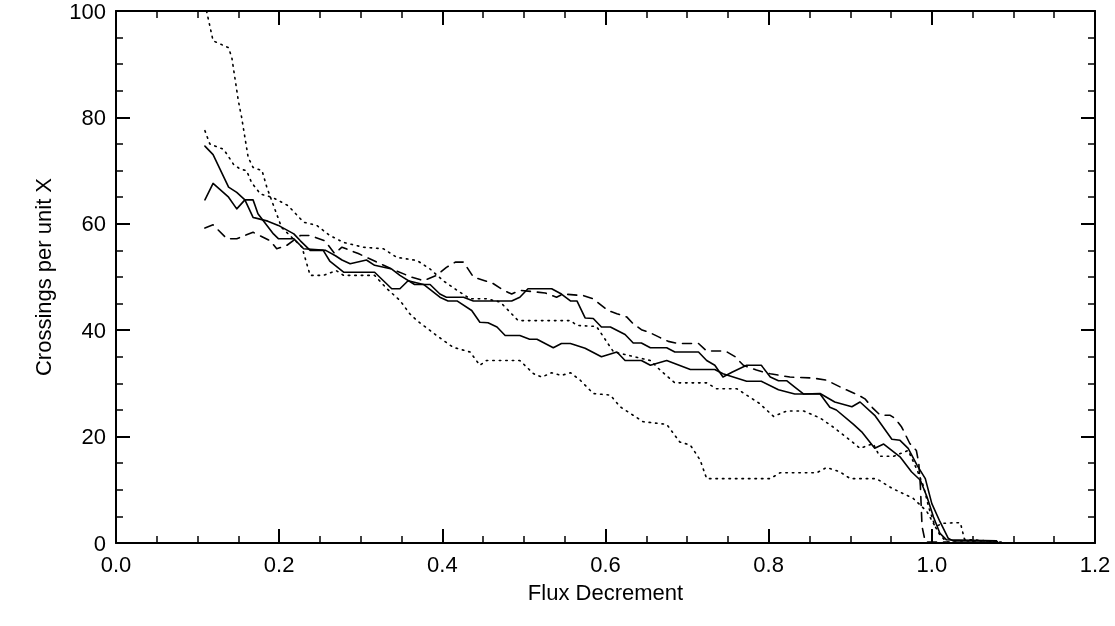  I want to click on y-axis-title: Crossings per unit X, so click(43, 277).